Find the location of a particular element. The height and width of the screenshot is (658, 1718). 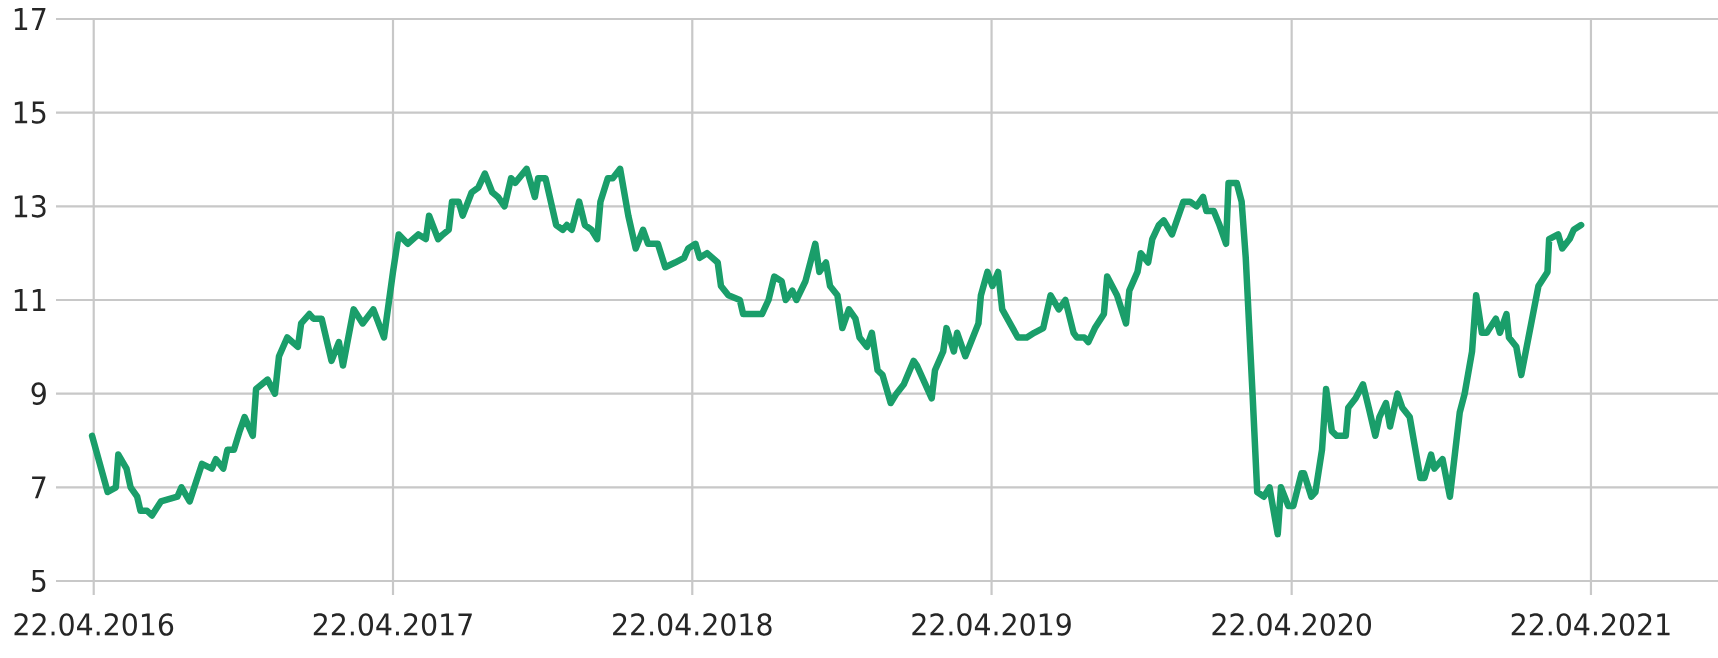

y-tick-label: 17 is located at coordinates (30, 19).